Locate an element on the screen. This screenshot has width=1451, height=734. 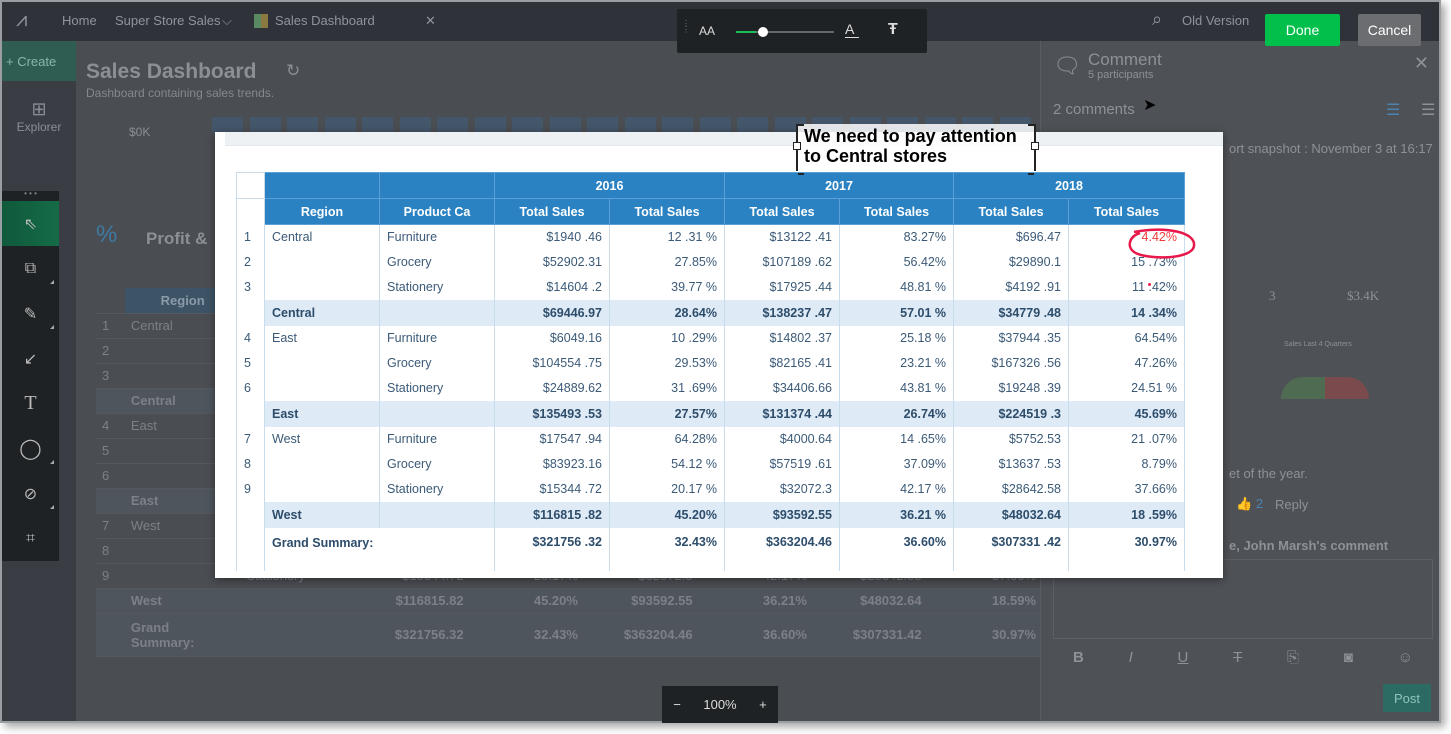
column-header: Region is located at coordinates (322, 211).